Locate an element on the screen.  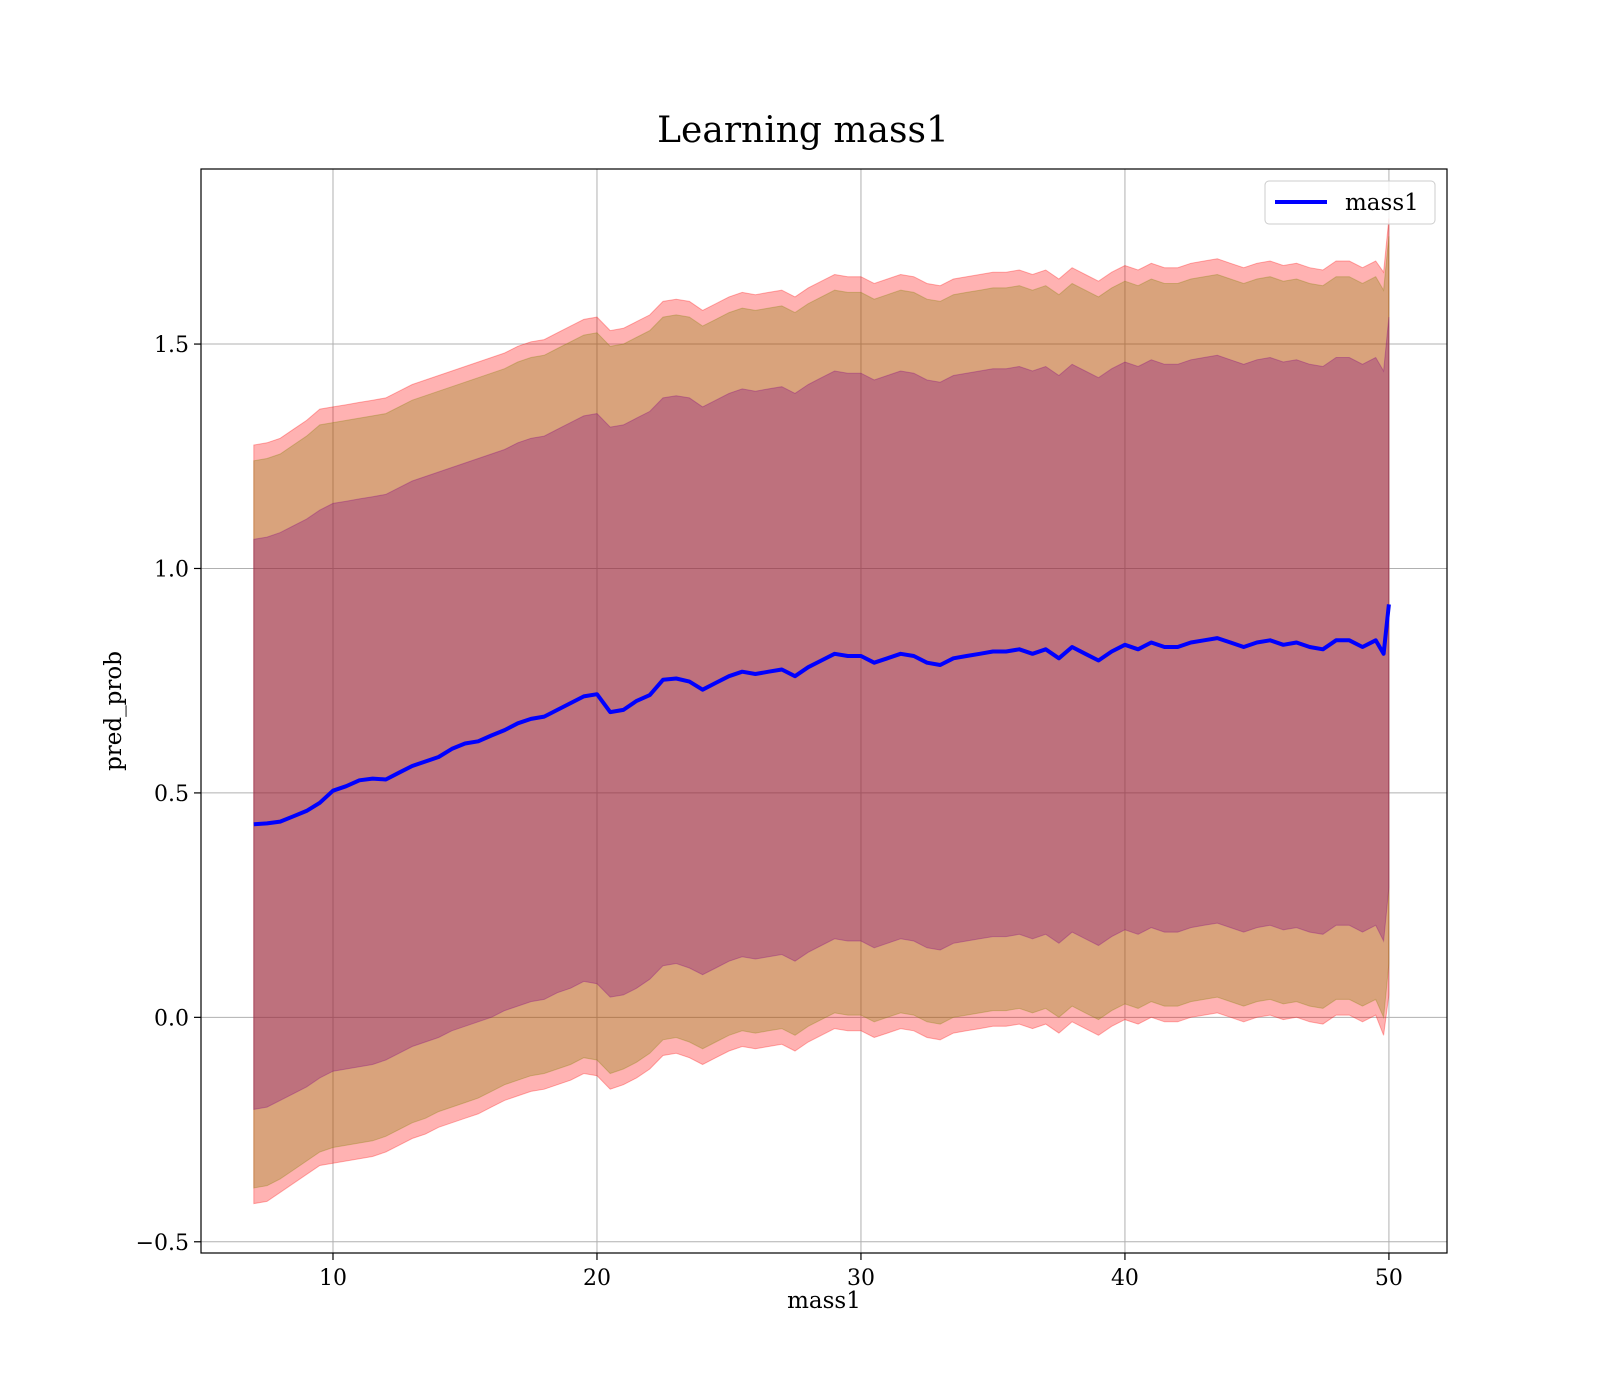
x-tick-label: 40 is located at coordinates (1125, 1278).